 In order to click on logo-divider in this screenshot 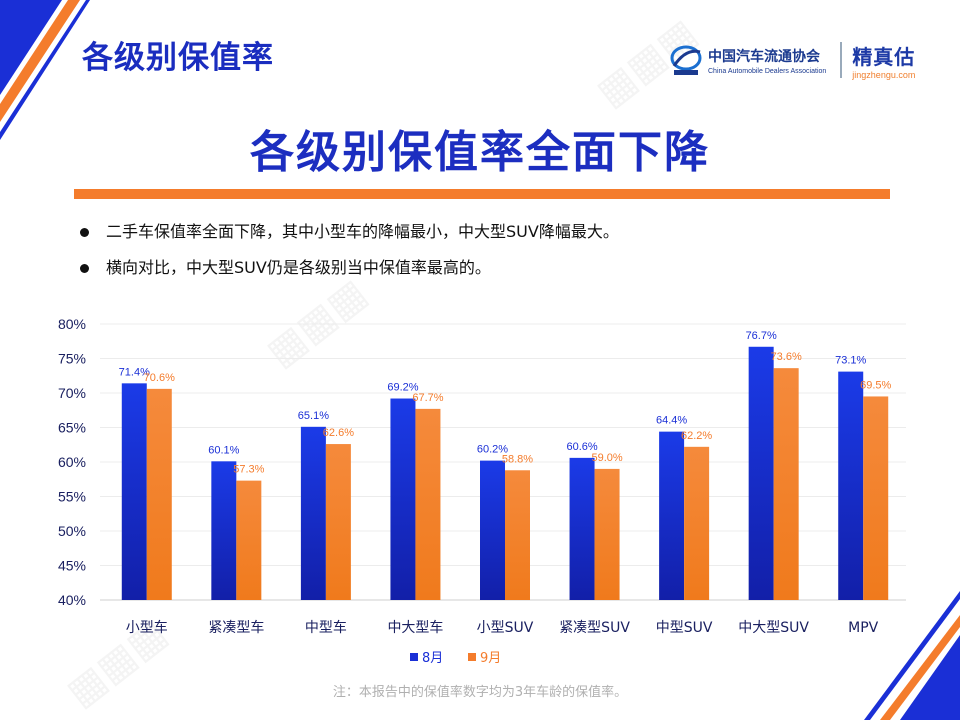, I will do `click(841, 60)`.